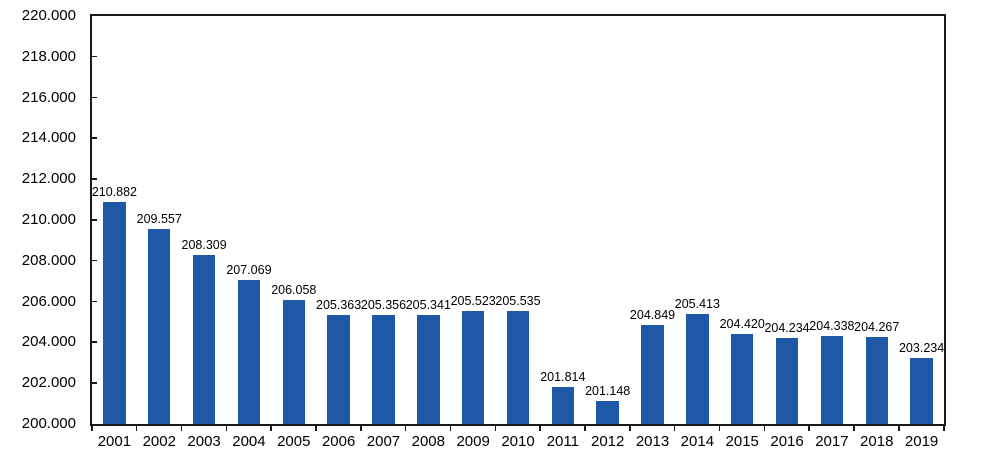 This screenshot has width=1004, height=459. What do you see at coordinates (697, 303) in the screenshot?
I see `bar-value-label: 205.413` at bounding box center [697, 303].